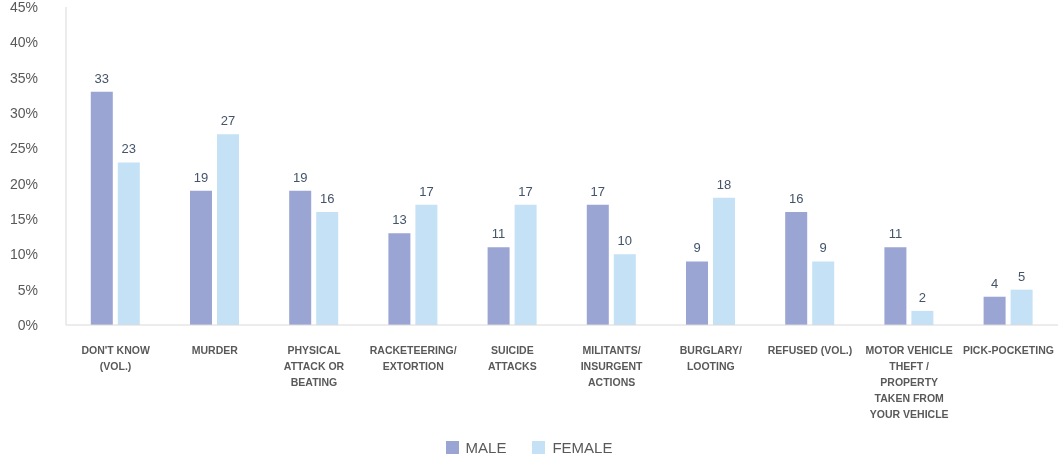 Image resolution: width=1060 pixels, height=459 pixels. Describe the element at coordinates (23, 42) in the screenshot. I see `y-tick-label: 40%` at that location.